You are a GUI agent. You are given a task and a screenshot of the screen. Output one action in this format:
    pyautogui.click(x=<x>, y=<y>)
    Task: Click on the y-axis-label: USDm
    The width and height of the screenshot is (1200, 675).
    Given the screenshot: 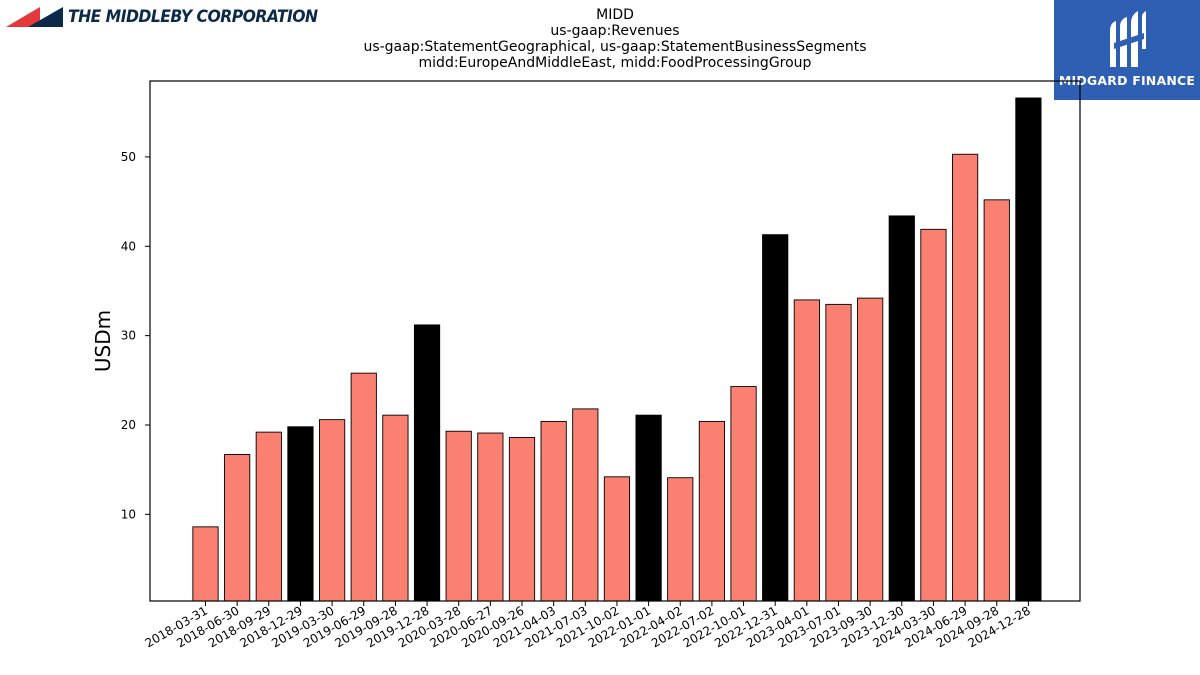 What is the action you would take?
    pyautogui.click(x=103, y=341)
    